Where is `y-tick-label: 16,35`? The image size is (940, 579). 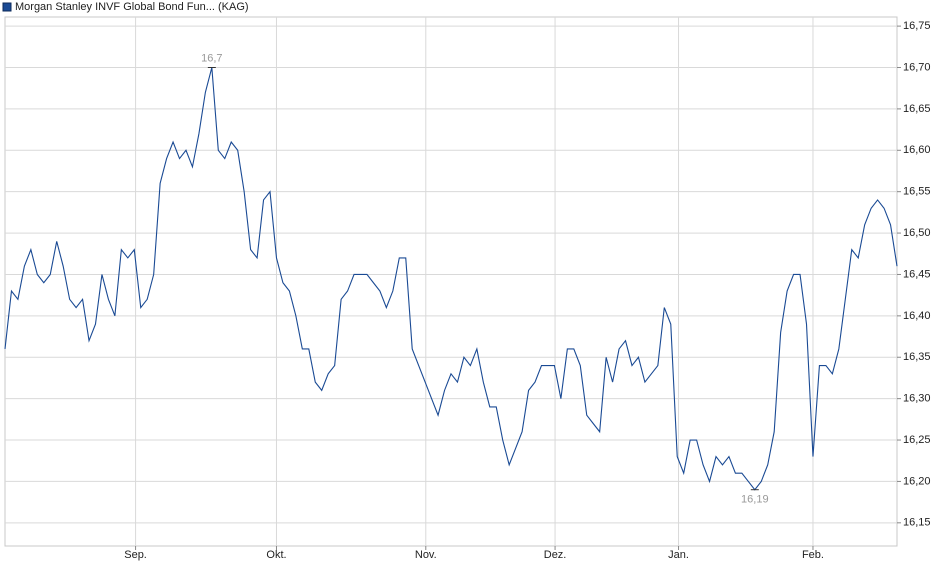
y-tick-label: 16,35 is located at coordinates (917, 357).